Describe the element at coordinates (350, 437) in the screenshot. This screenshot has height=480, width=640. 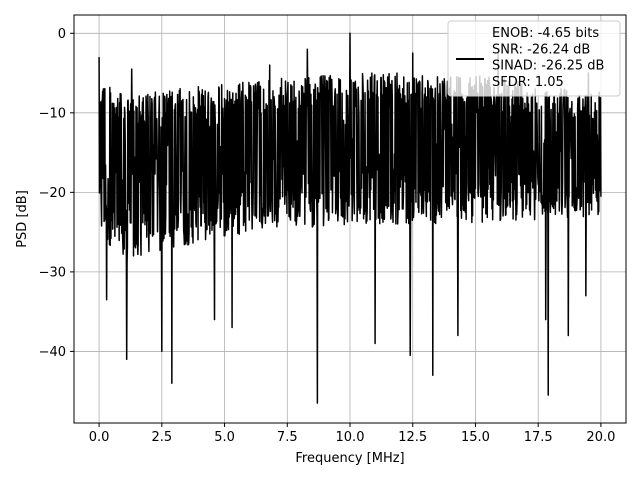
I see `x-tick-label: 10.0` at that location.